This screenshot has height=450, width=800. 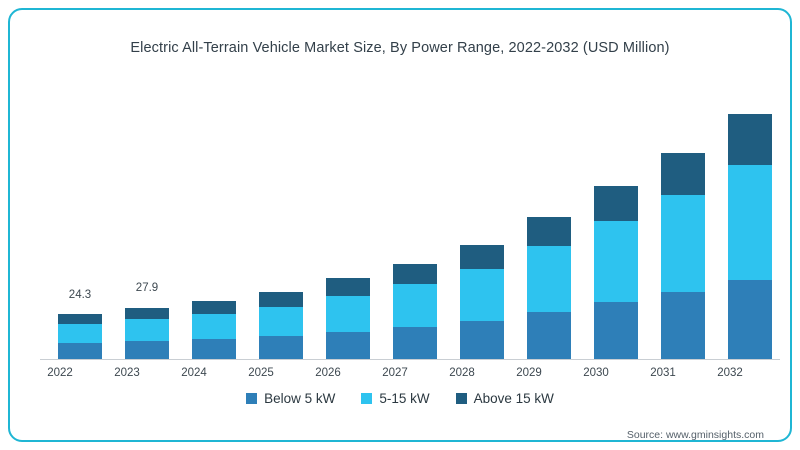 I want to click on bar-value-label: 27.9, so click(x=147, y=288).